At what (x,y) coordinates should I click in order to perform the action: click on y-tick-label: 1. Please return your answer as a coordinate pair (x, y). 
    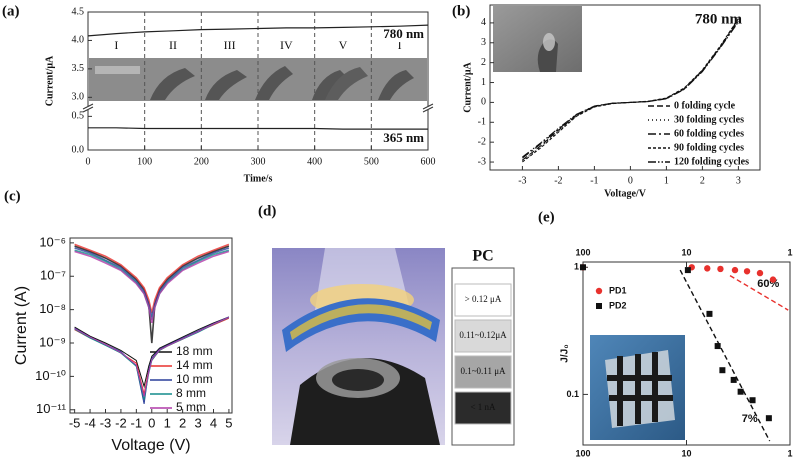
    Looking at the image, I should click on (576, 267).